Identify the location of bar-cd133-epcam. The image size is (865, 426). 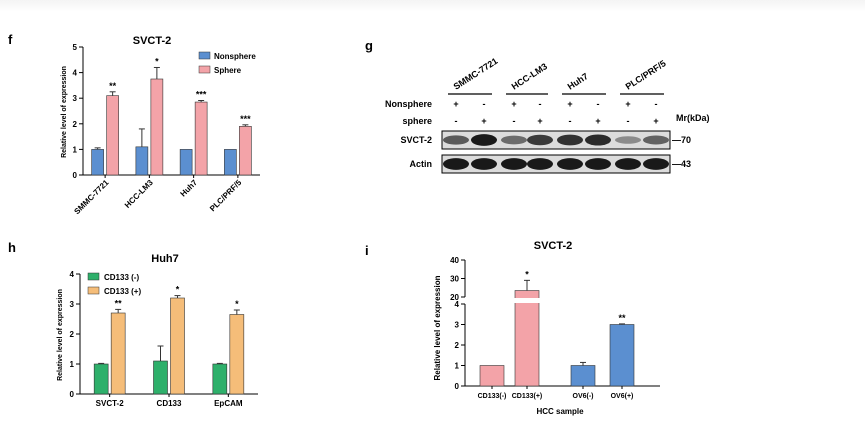
(237, 354).